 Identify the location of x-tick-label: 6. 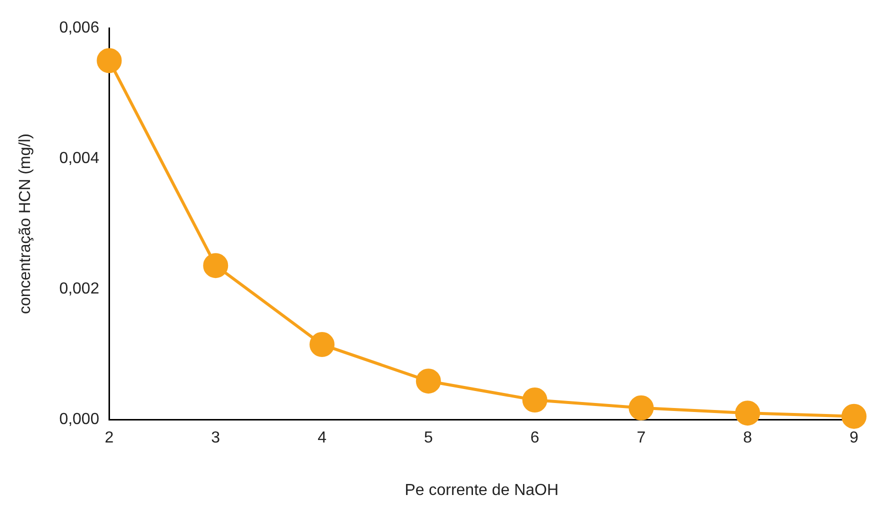
(535, 438).